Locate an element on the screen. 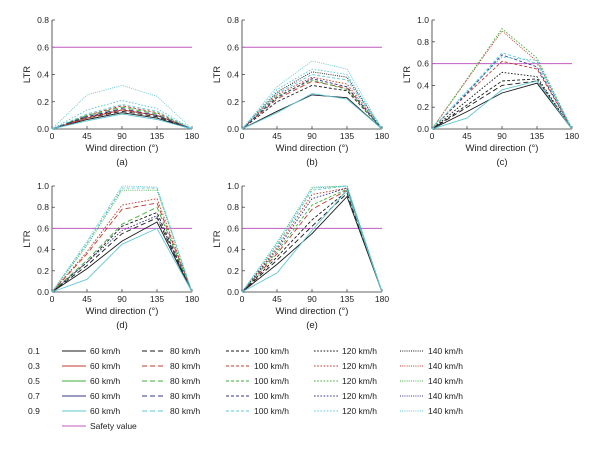 The height and width of the screenshot is (449, 600). legend-safety-label: Safety value is located at coordinates (113, 426).